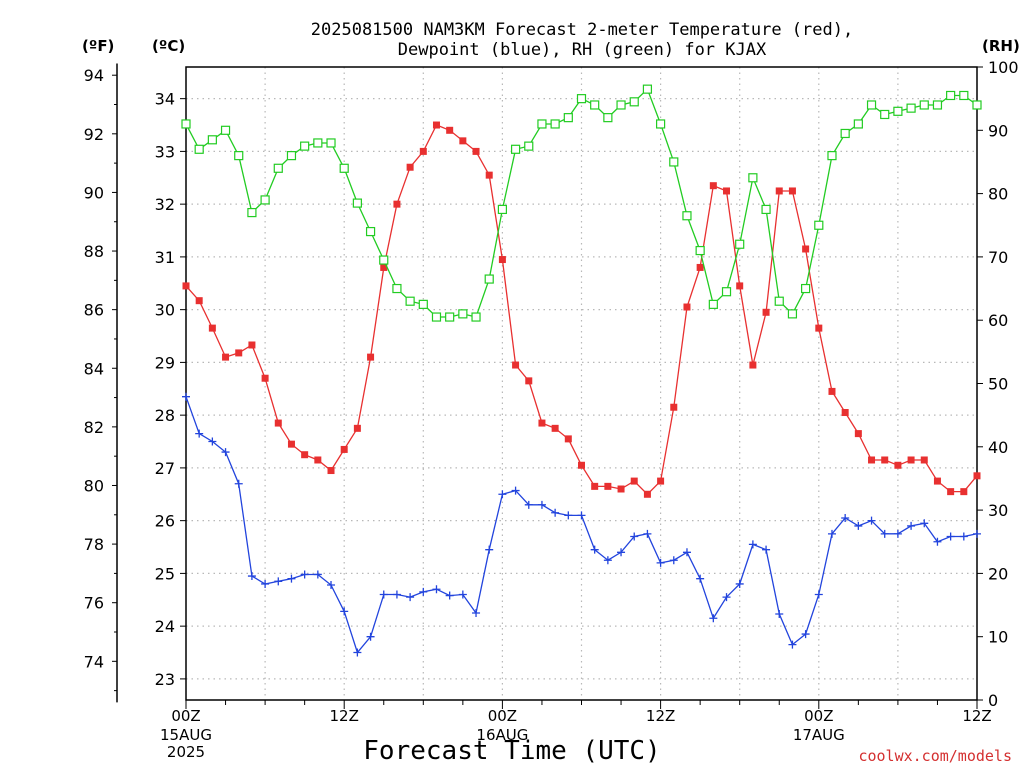 This screenshot has width=1024, height=768. Describe the element at coordinates (168, 46) in the screenshot. I see `unit-celsius-label: (ºC)` at that location.